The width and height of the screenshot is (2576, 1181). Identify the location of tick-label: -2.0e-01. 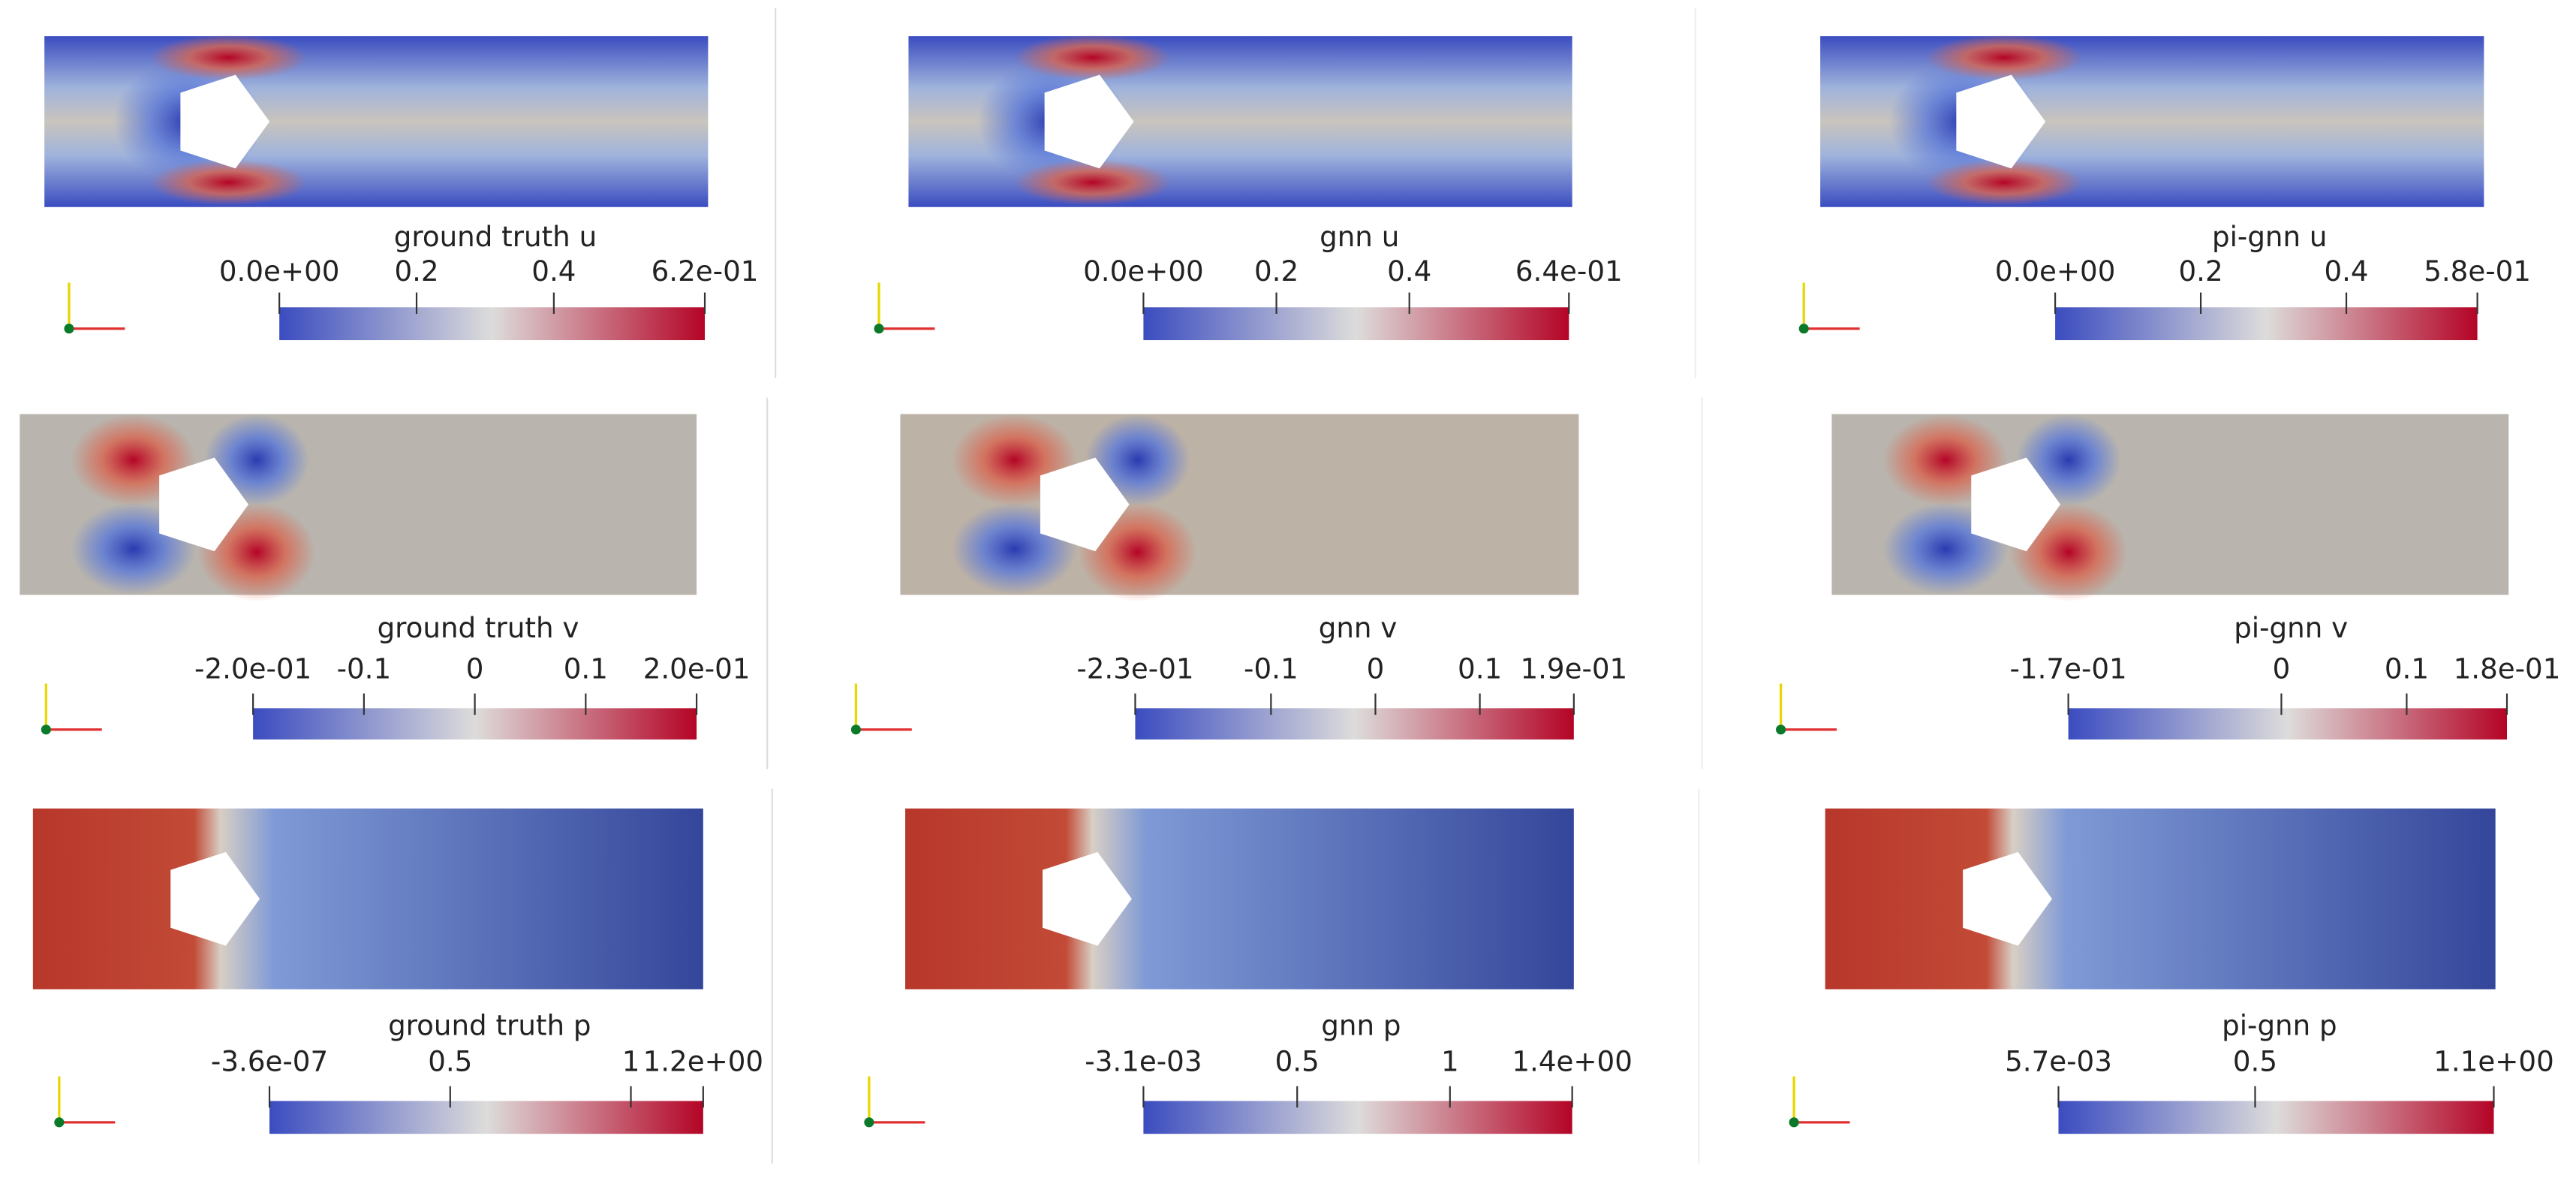
(252, 668).